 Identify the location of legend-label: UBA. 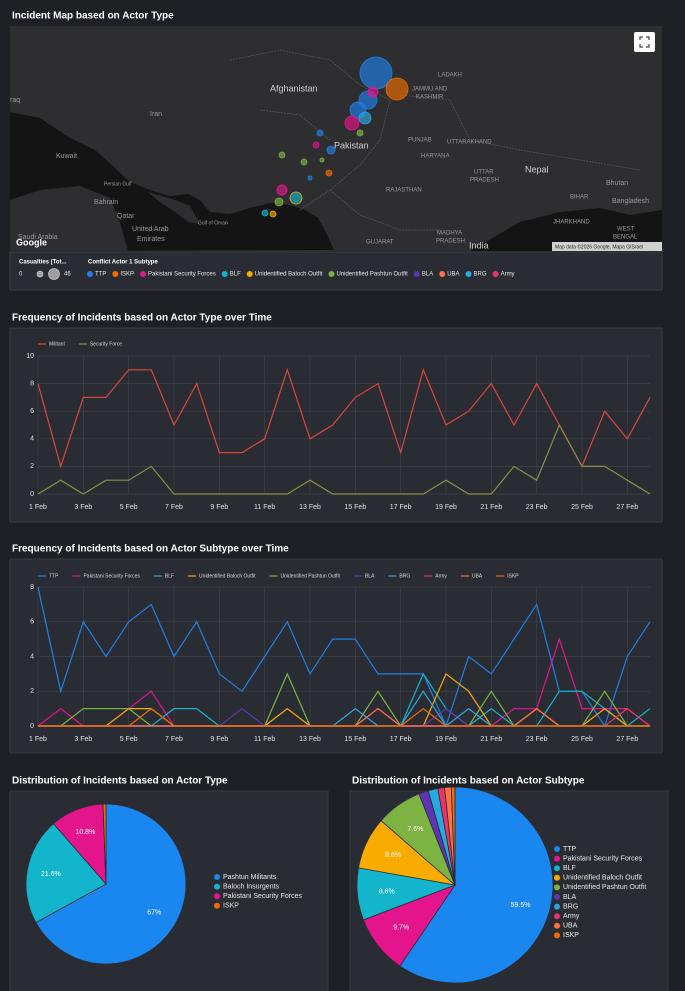
(477, 576).